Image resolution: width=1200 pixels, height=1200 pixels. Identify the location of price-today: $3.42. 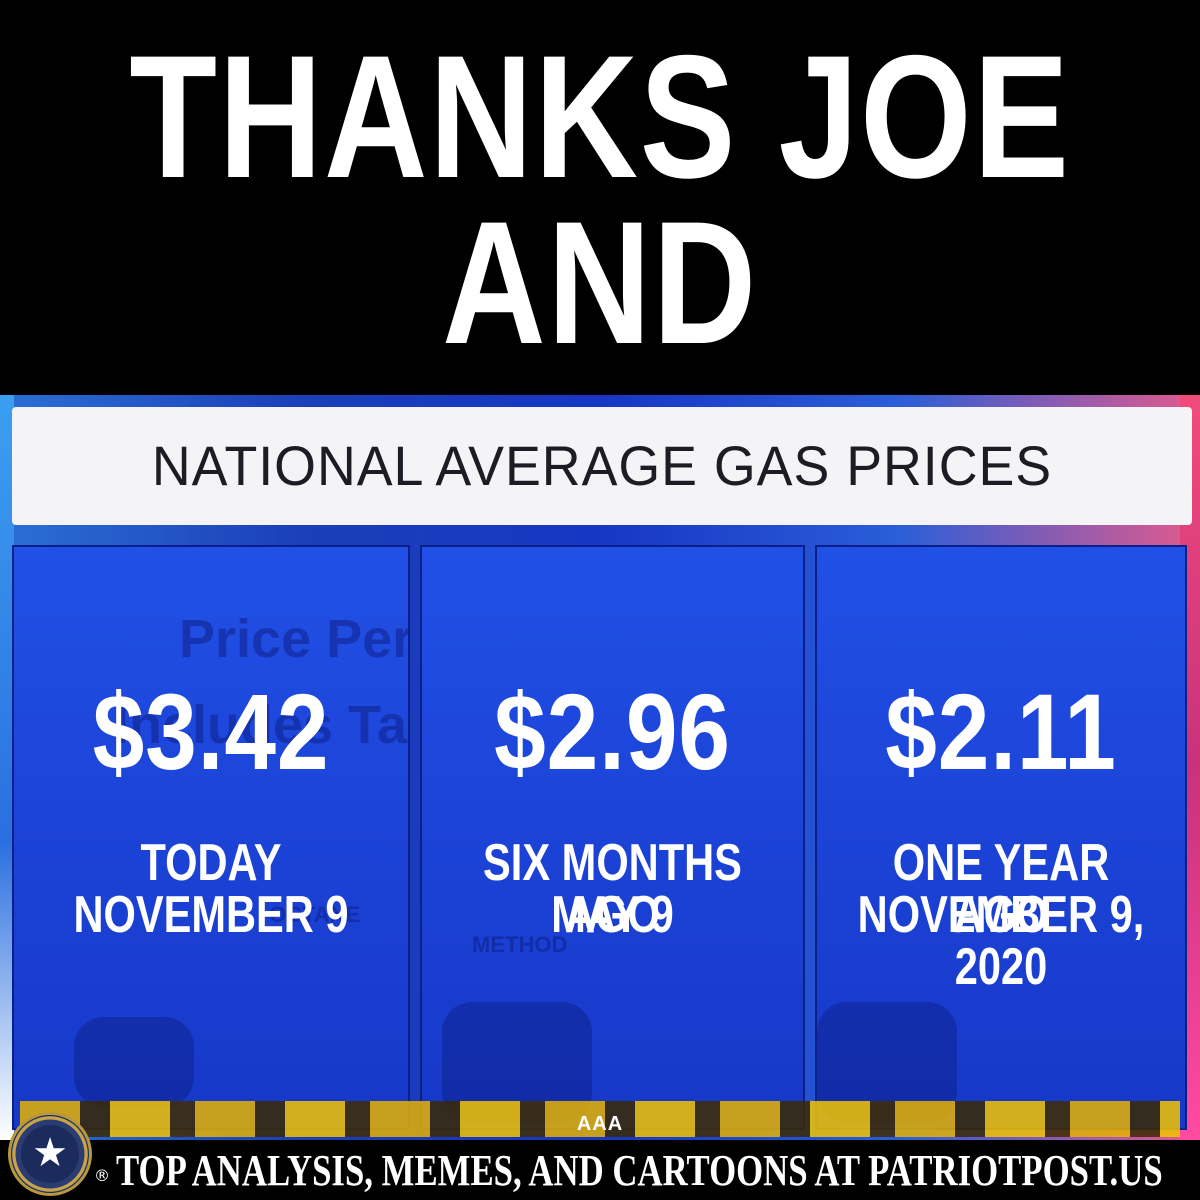
(211, 731).